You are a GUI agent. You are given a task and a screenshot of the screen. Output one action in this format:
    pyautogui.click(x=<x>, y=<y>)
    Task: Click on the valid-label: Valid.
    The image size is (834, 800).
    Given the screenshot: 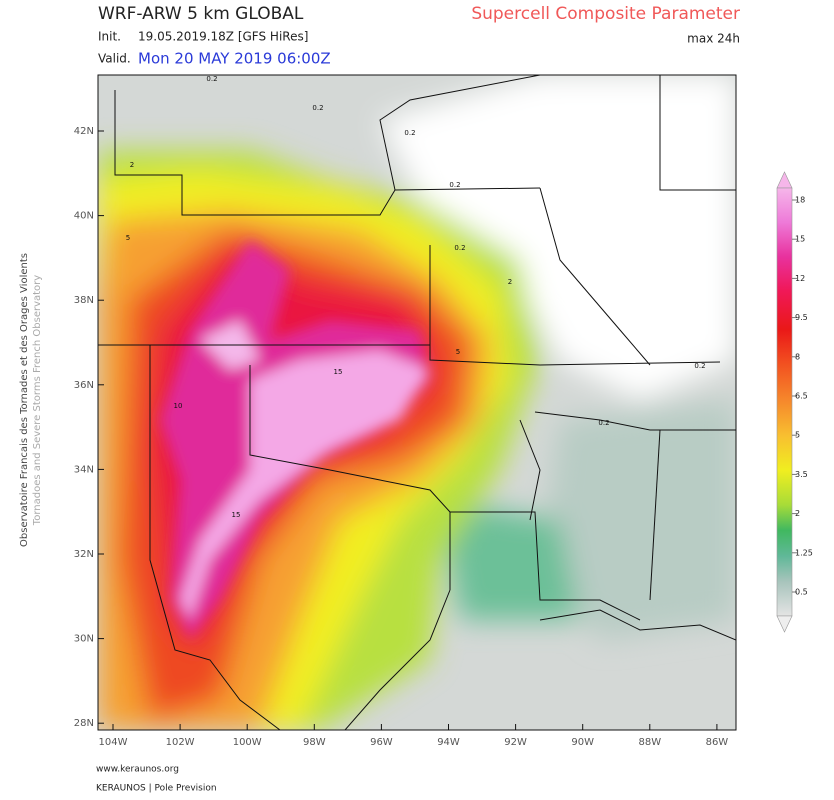 What is the action you would take?
    pyautogui.click(x=114, y=59)
    